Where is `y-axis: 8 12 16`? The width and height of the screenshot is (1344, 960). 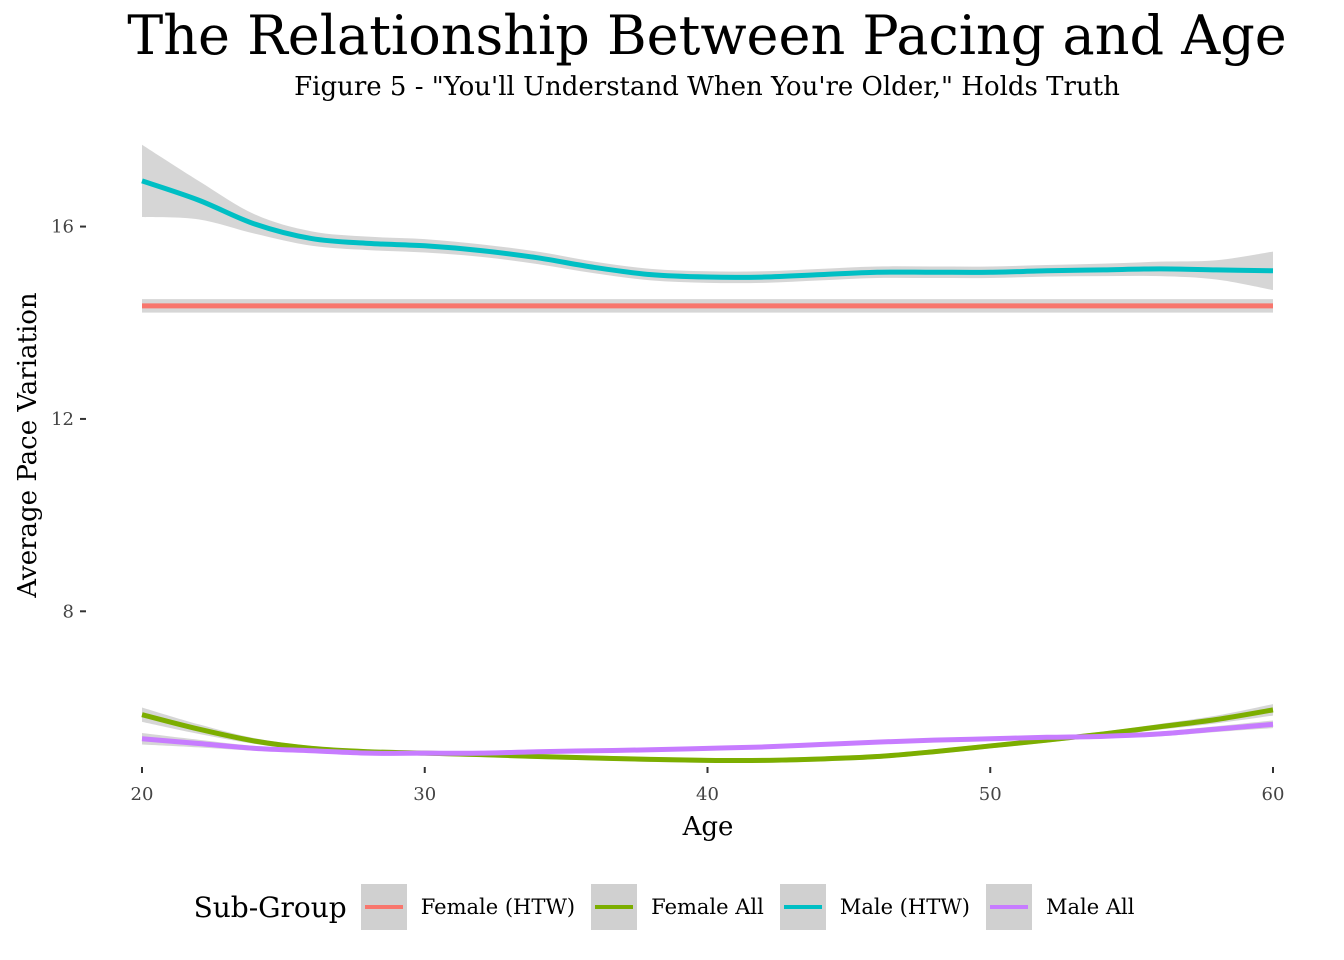 y-axis: 8 12 16 is located at coordinates (68, 419).